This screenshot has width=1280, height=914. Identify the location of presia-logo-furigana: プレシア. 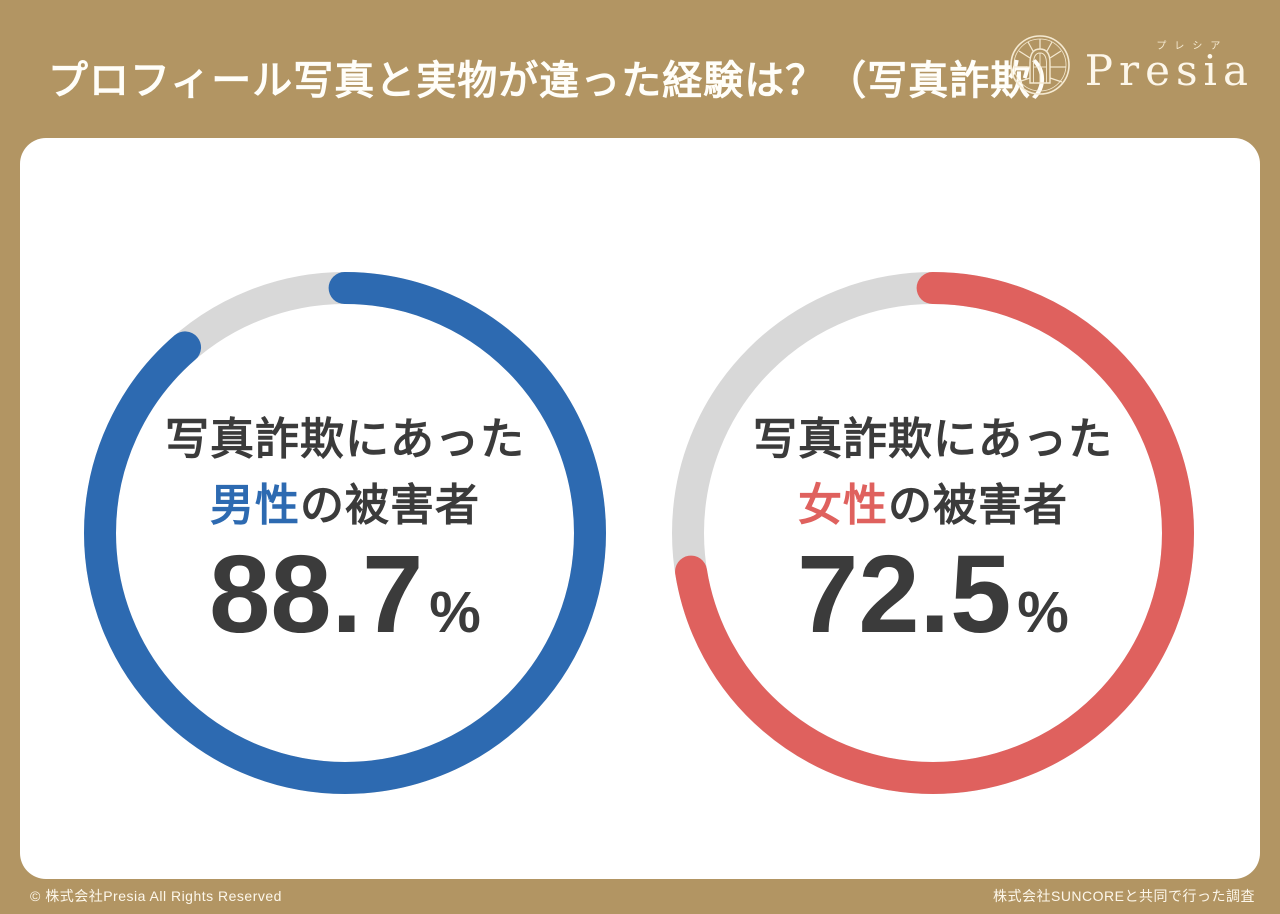
(1192, 46).